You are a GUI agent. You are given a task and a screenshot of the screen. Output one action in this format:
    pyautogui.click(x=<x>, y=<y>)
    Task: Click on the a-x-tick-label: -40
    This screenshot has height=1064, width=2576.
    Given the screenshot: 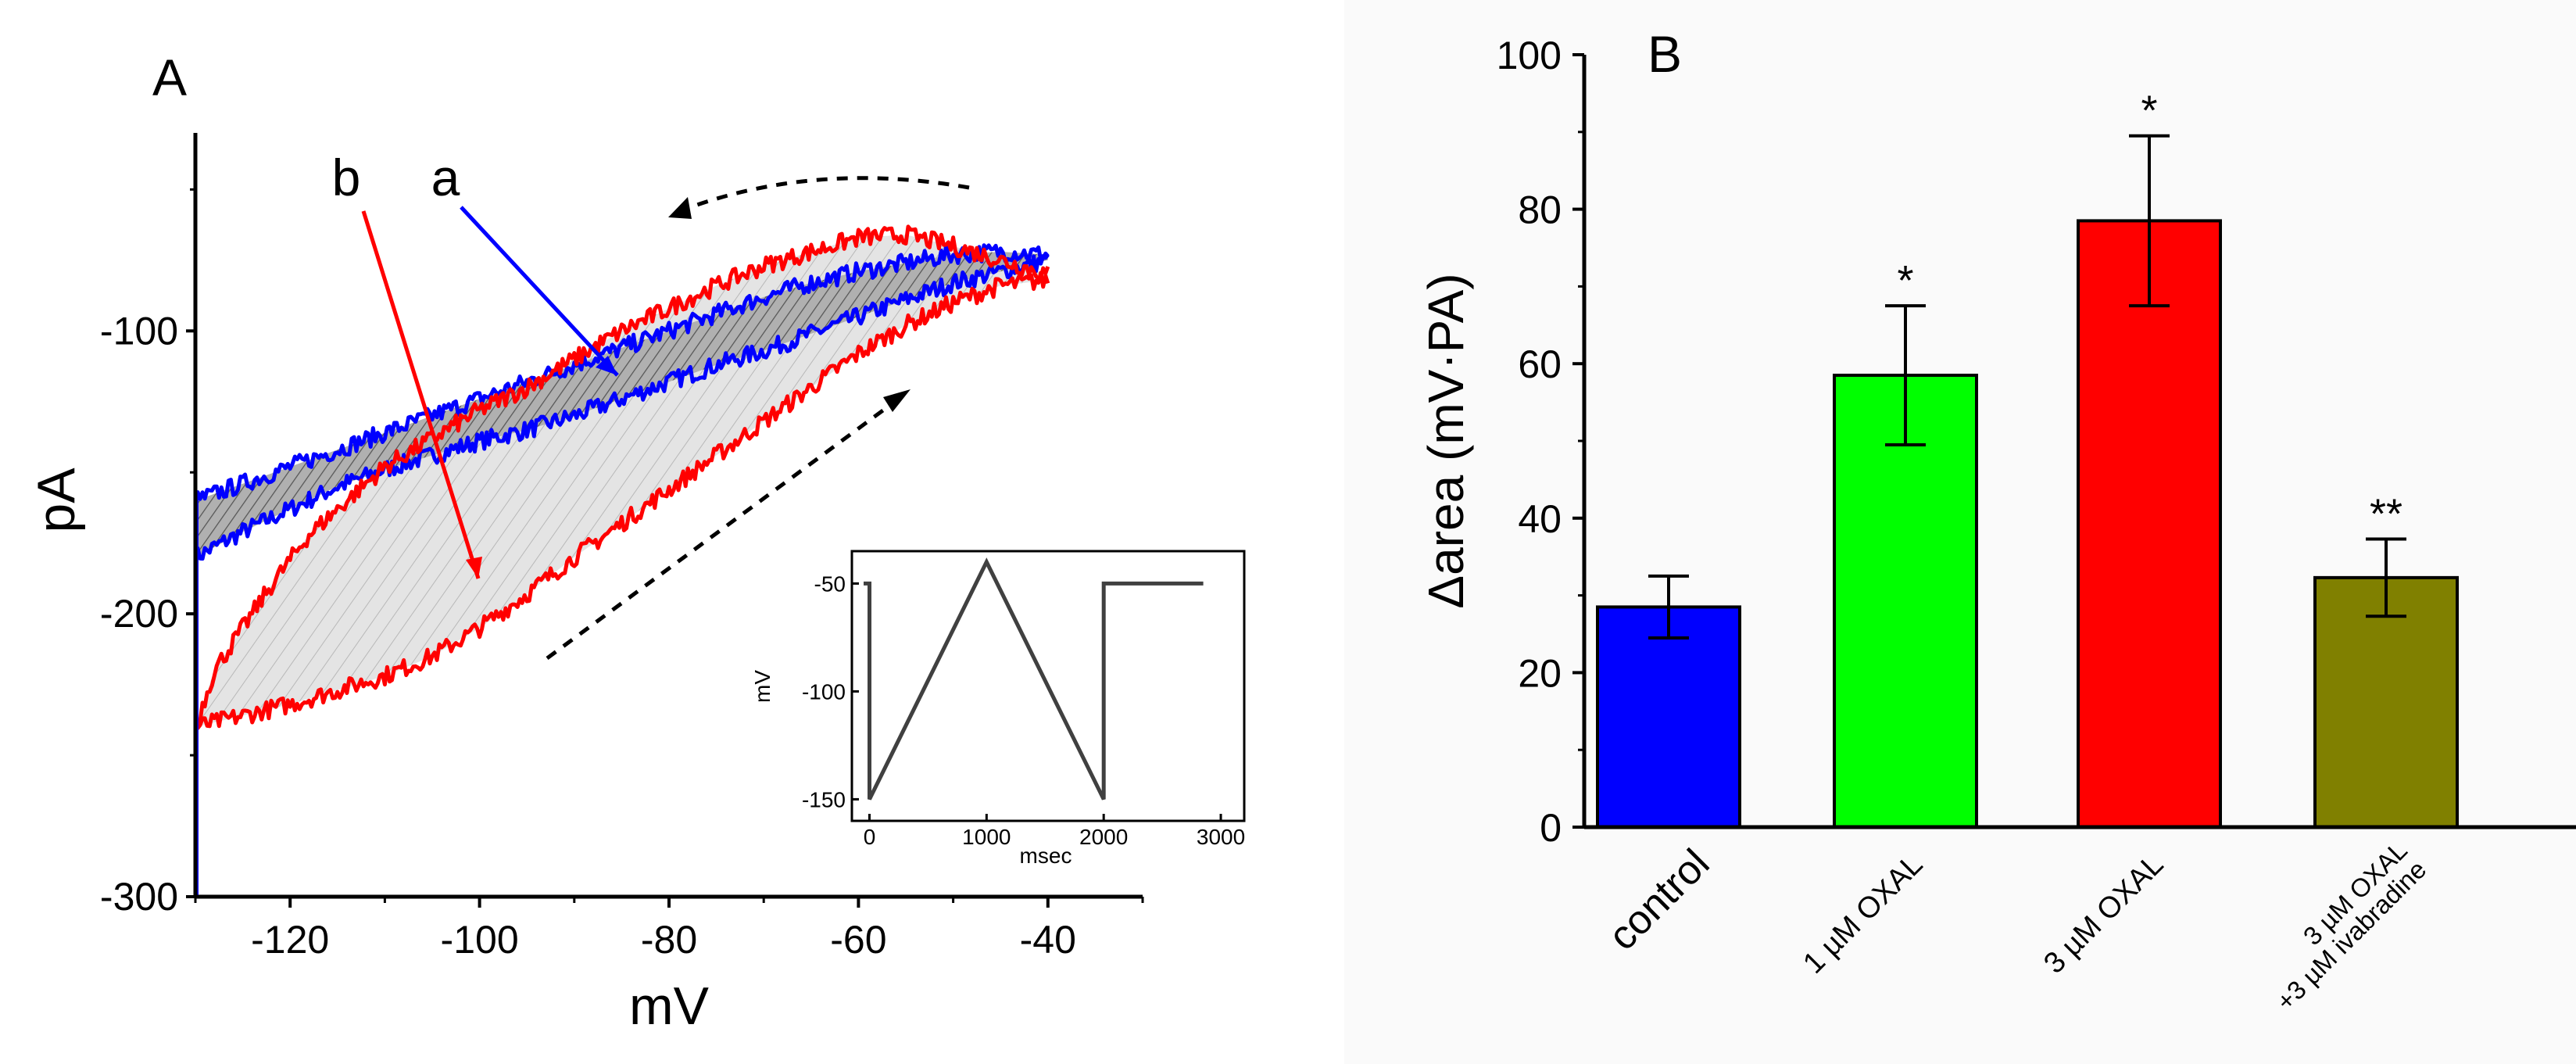 What is the action you would take?
    pyautogui.click(x=1048, y=940)
    